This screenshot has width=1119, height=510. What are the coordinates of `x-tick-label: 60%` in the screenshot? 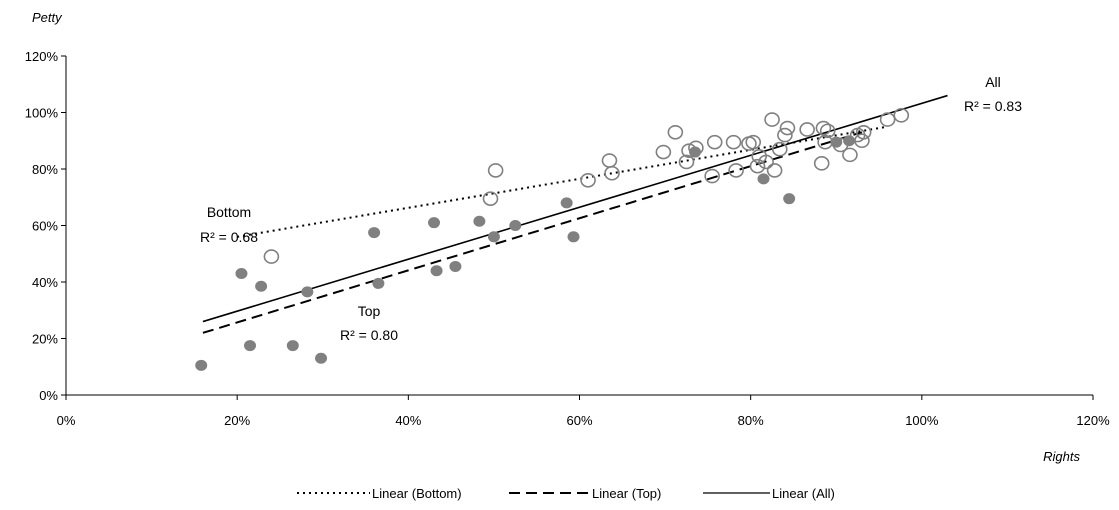 It's located at (579, 420).